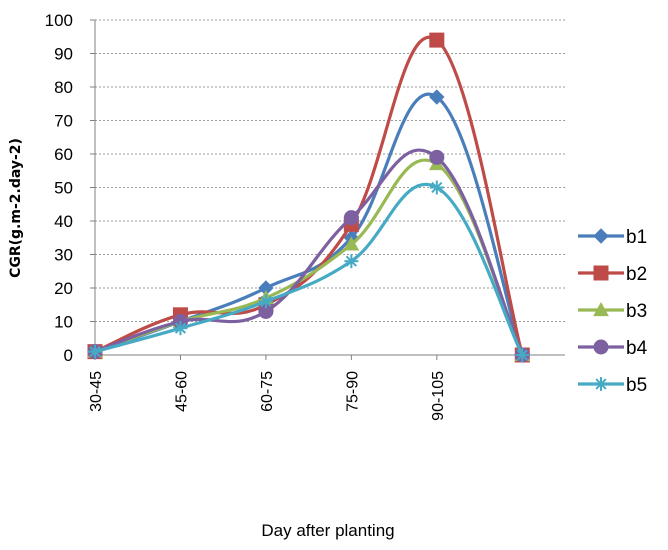 The width and height of the screenshot is (668, 550). Describe the element at coordinates (636, 237) in the screenshot. I see `legend-label: b1` at that location.